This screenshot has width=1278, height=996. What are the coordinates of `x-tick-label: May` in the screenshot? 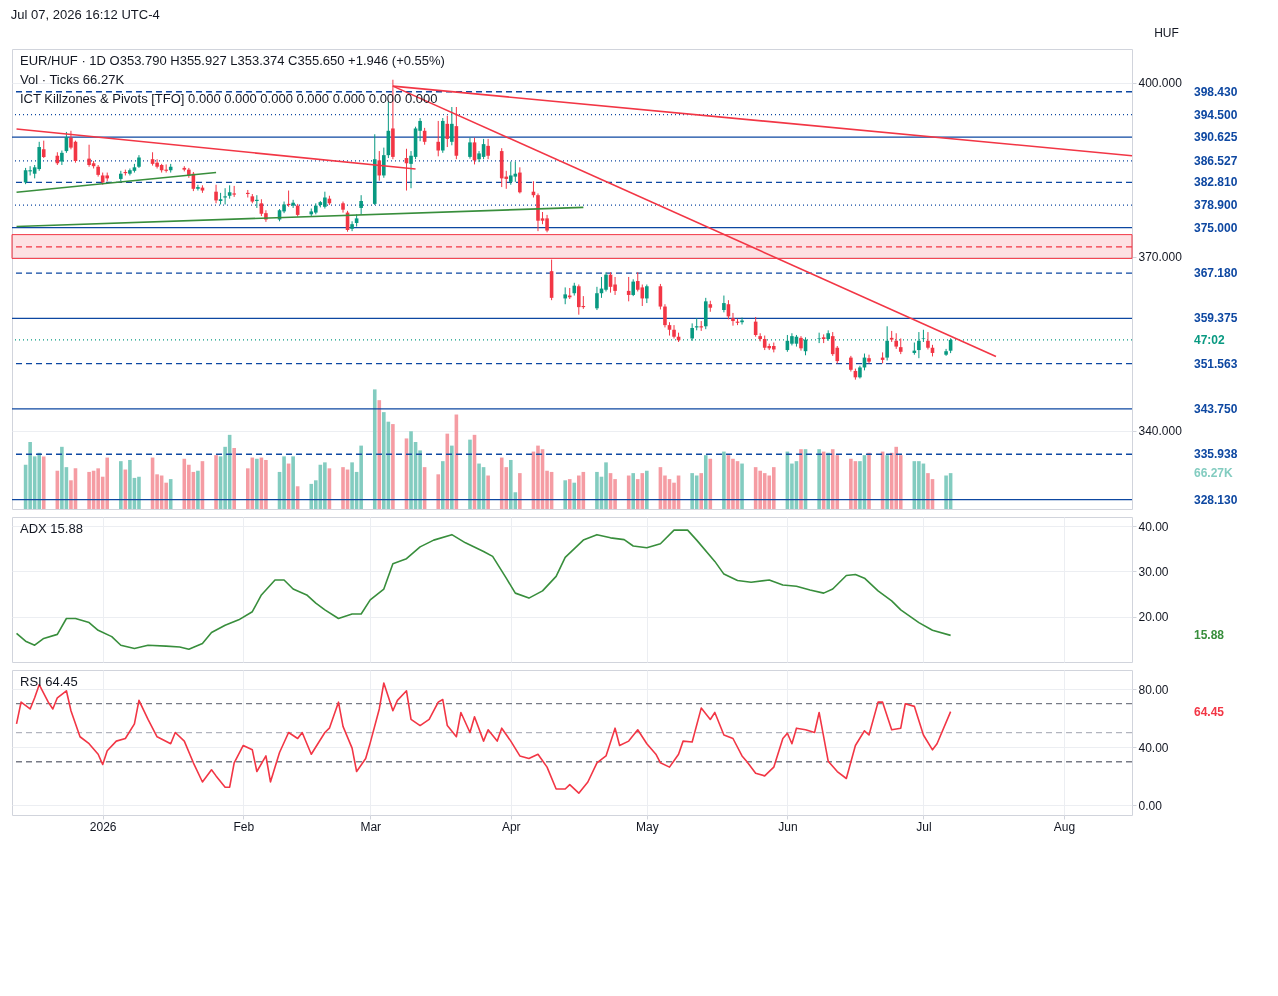 It's located at (647, 826).